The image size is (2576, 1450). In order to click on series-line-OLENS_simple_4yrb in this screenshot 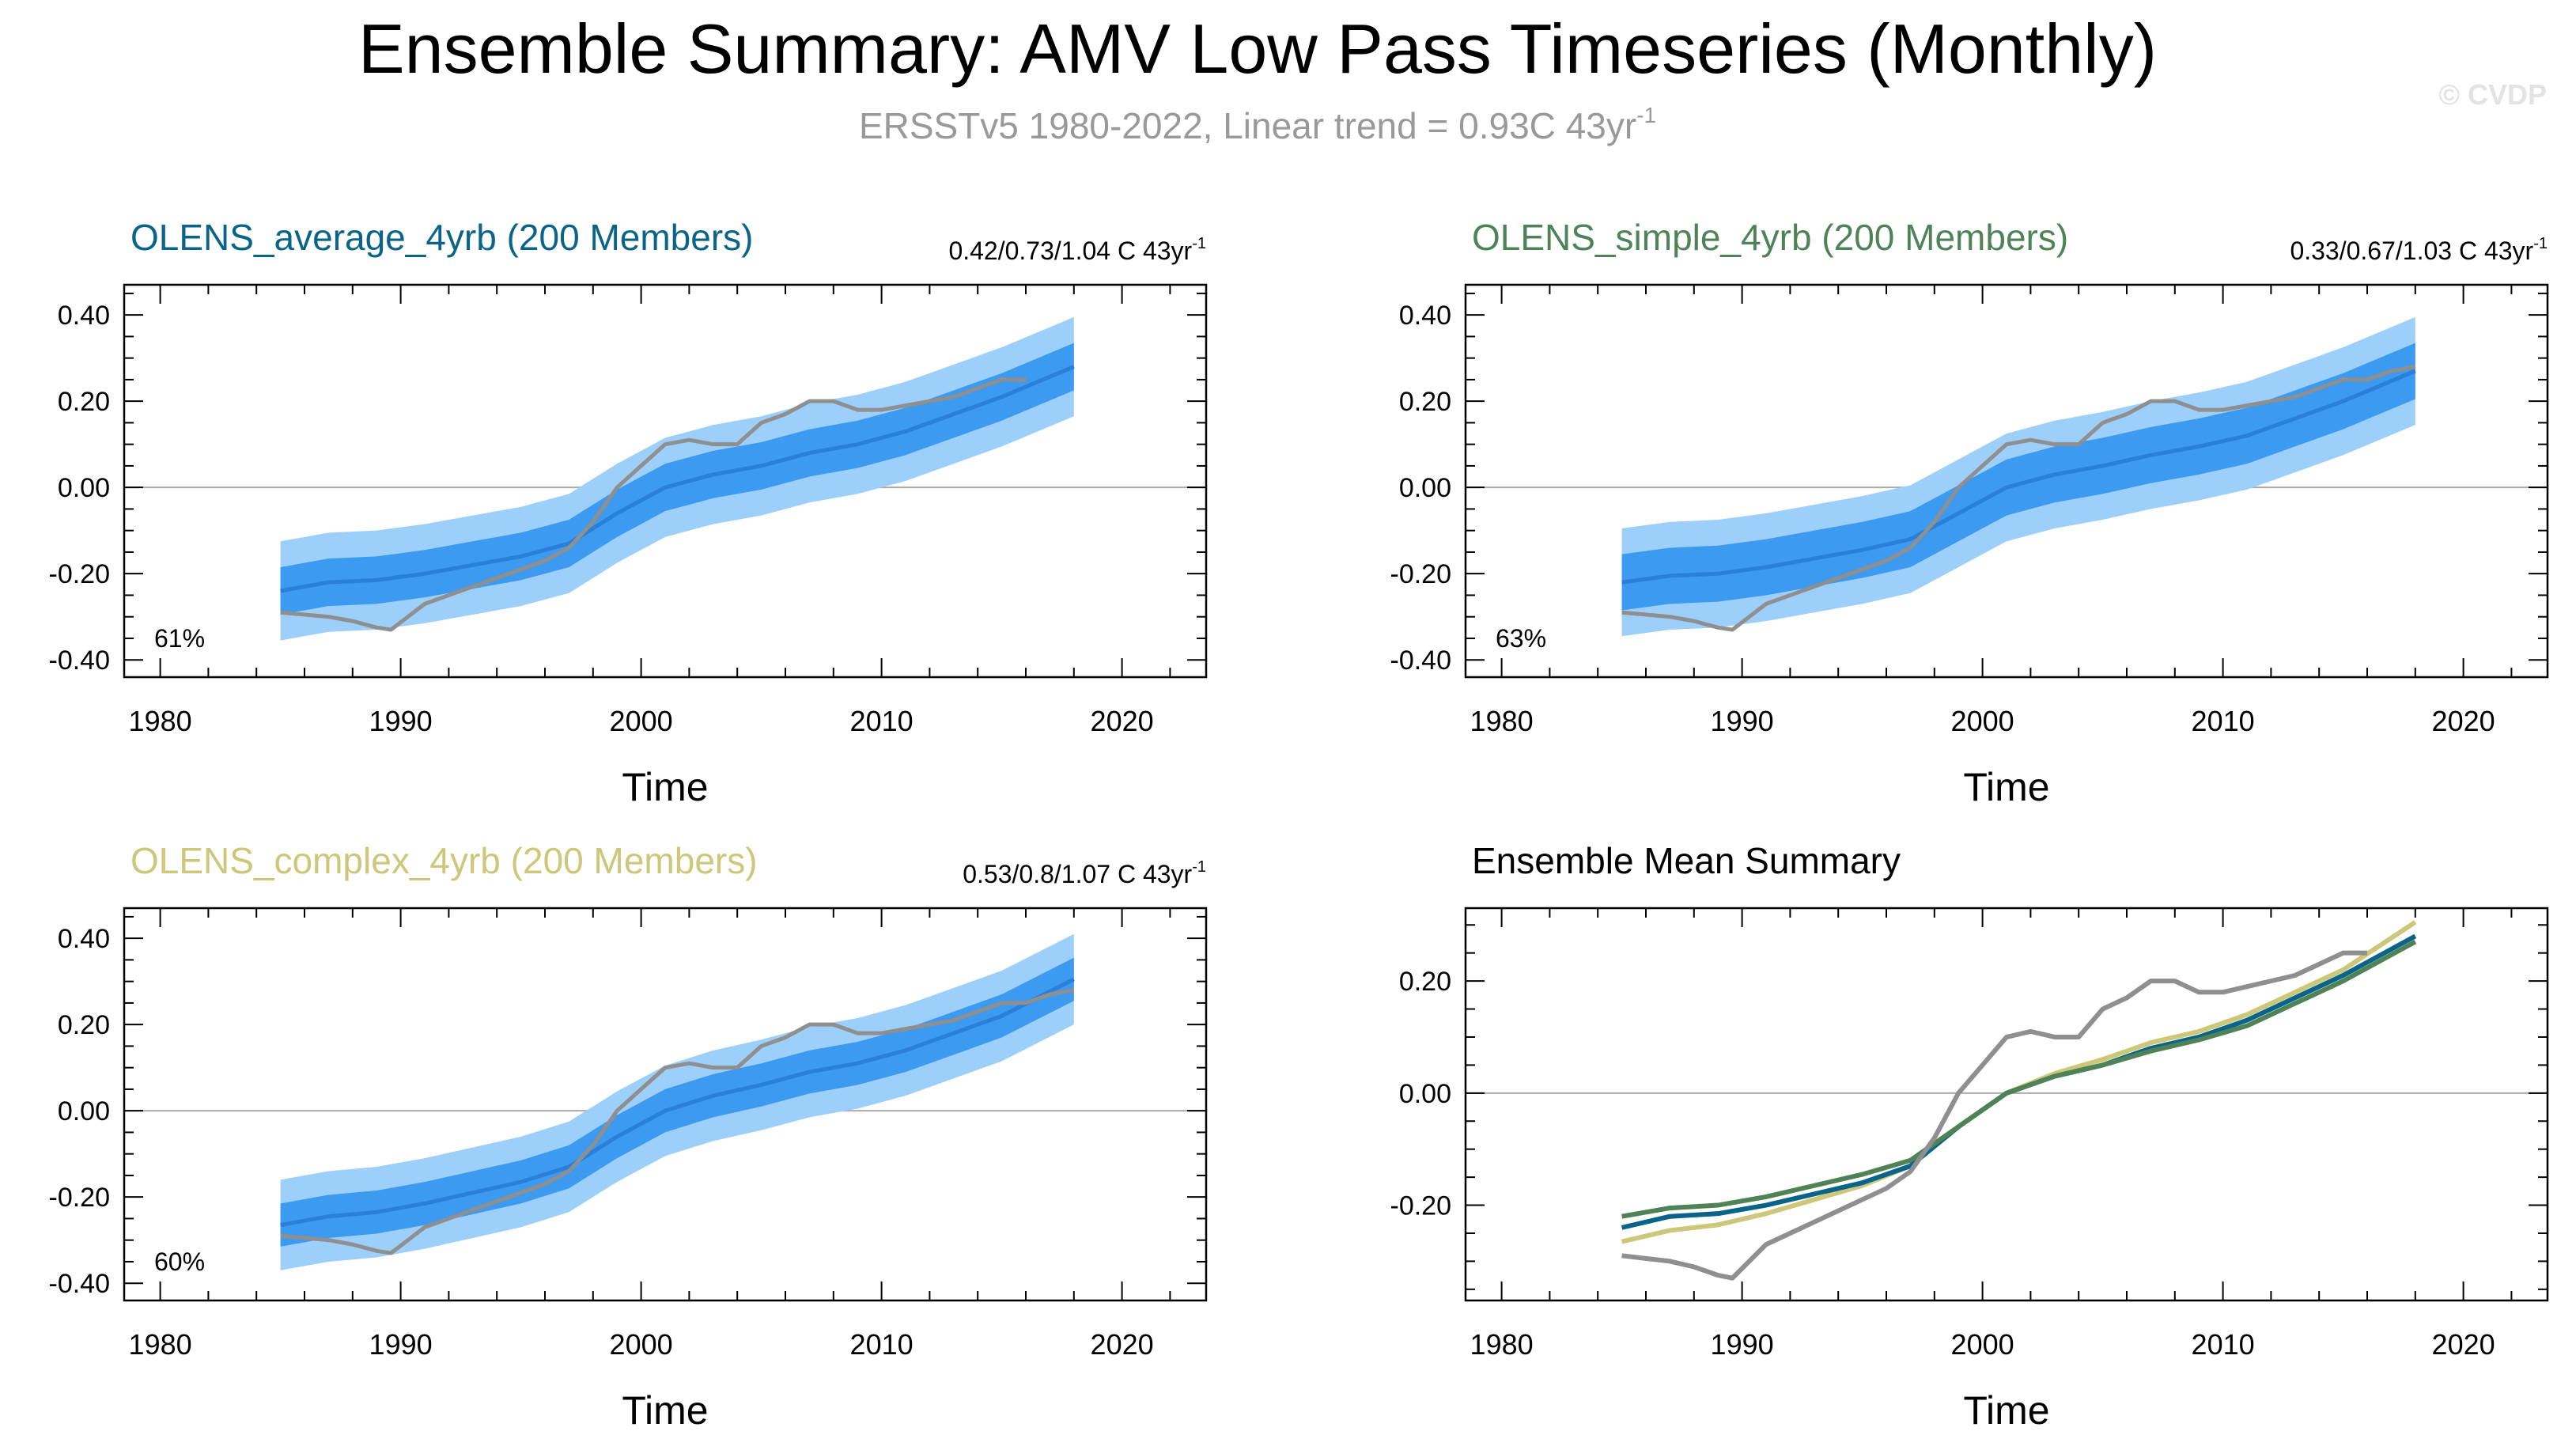, I will do `click(2019, 1079)`.